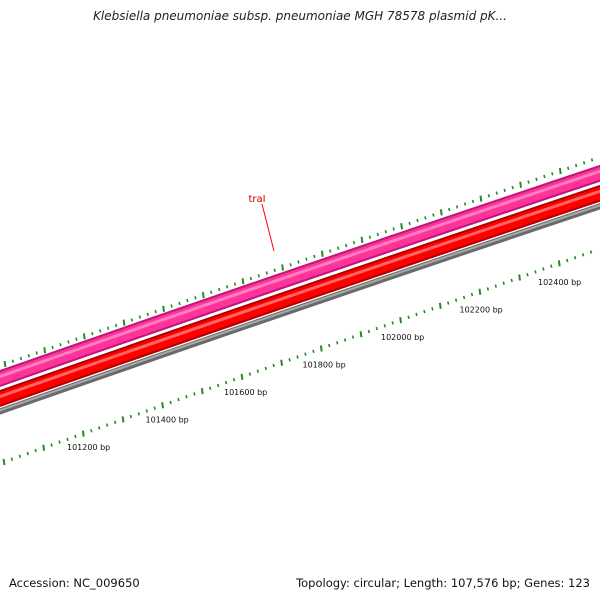 Image resolution: width=600 pixels, height=600 pixels. I want to click on ruler-label: 102000 bp, so click(402, 337).